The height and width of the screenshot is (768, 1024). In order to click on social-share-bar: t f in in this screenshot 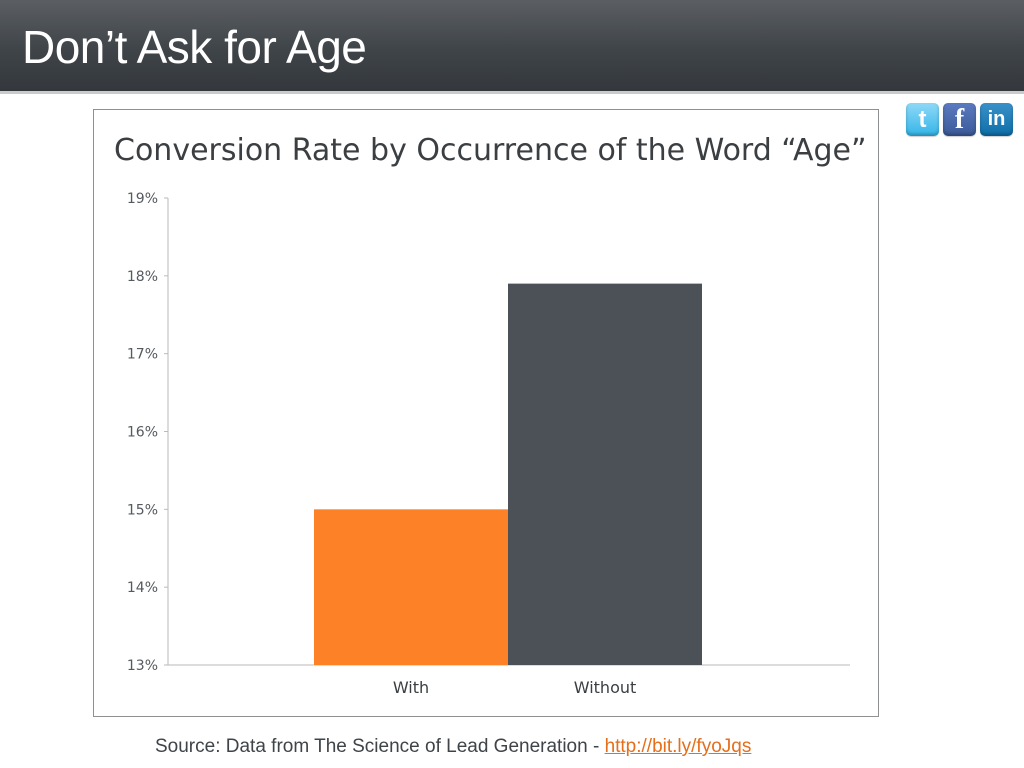, I will do `click(959, 119)`.